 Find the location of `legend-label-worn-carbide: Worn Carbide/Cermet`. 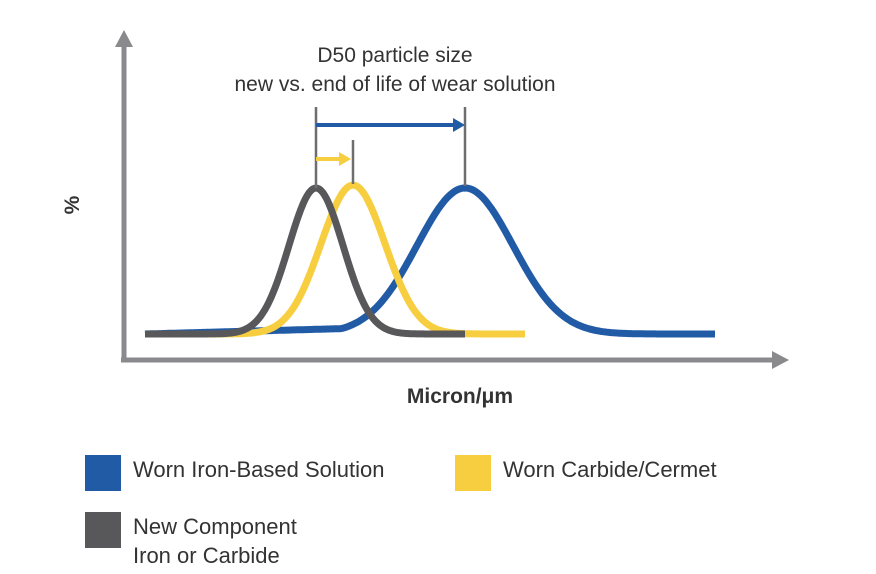

legend-label-worn-carbide: Worn Carbide/Cermet is located at coordinates (610, 469).